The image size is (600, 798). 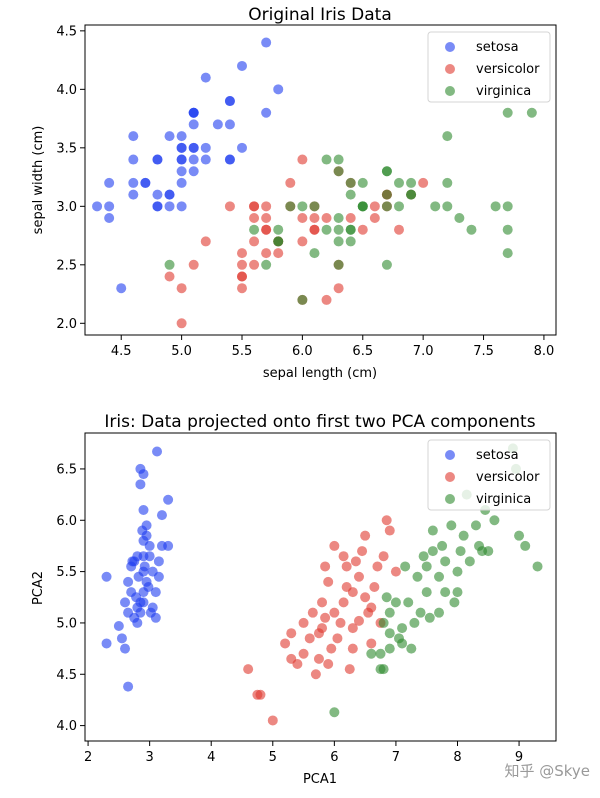 I want to click on chart-title: Original Iris Data, so click(x=320, y=15).